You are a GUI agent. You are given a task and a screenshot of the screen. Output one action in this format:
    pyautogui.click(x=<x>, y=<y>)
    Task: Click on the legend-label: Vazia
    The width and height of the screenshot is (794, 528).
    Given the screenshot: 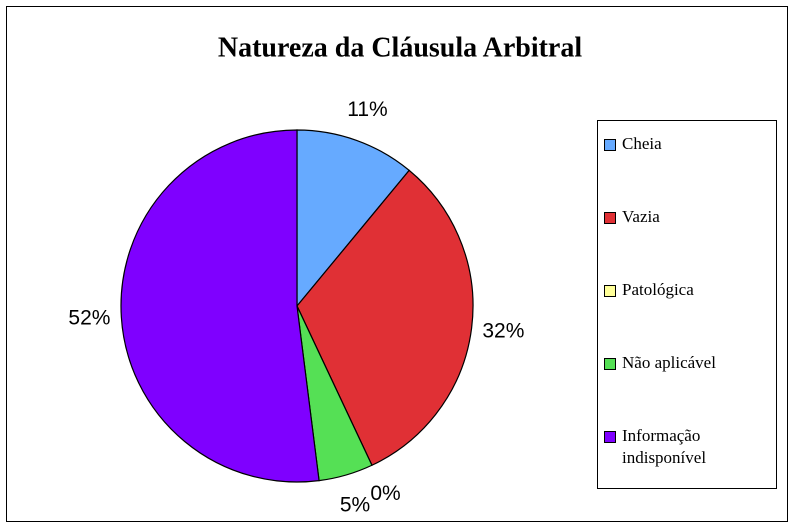 What is the action you would take?
    pyautogui.click(x=641, y=216)
    